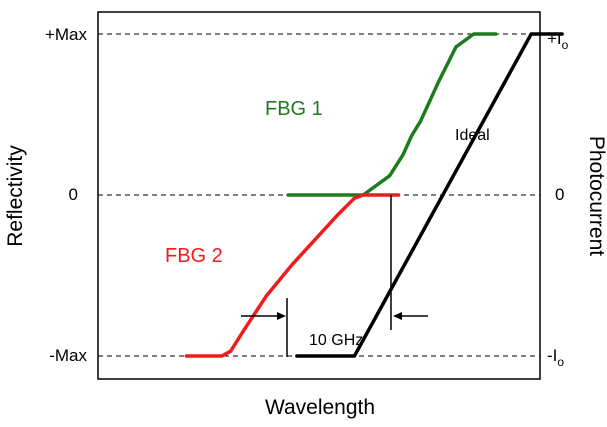 This screenshot has width=607, height=427. What do you see at coordinates (596, 196) in the screenshot?
I see `y-axis-label-right: Photocurrent` at bounding box center [596, 196].